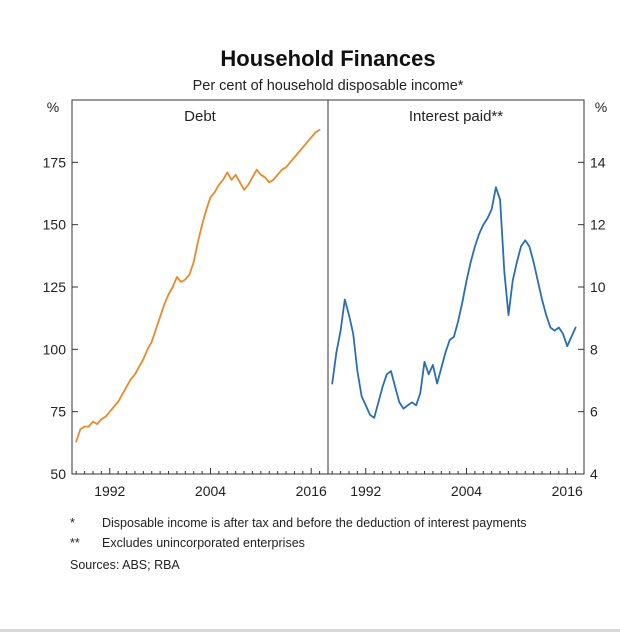 This screenshot has width=620, height=634. I want to click on panel-label-debt: Debt, so click(200, 116).